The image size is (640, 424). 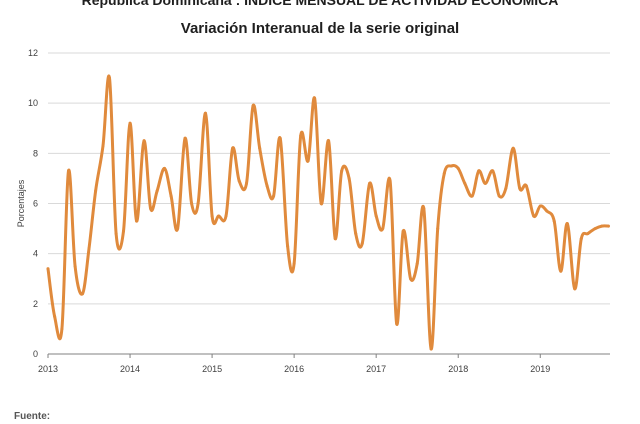 What do you see at coordinates (540, 369) in the screenshot?
I see `x-tick-label: 2019` at bounding box center [540, 369].